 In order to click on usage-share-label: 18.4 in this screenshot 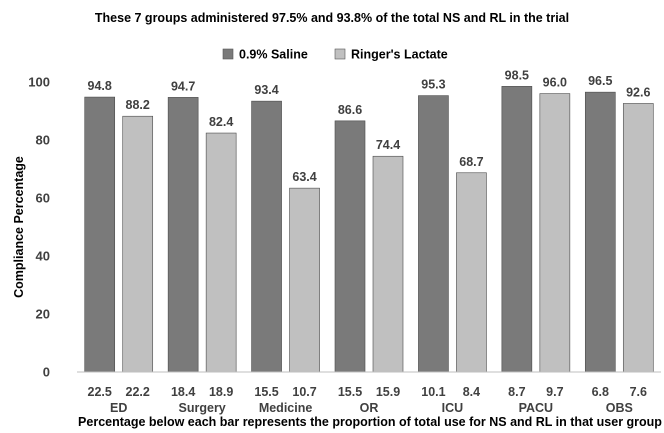, I will do `click(183, 392)`.